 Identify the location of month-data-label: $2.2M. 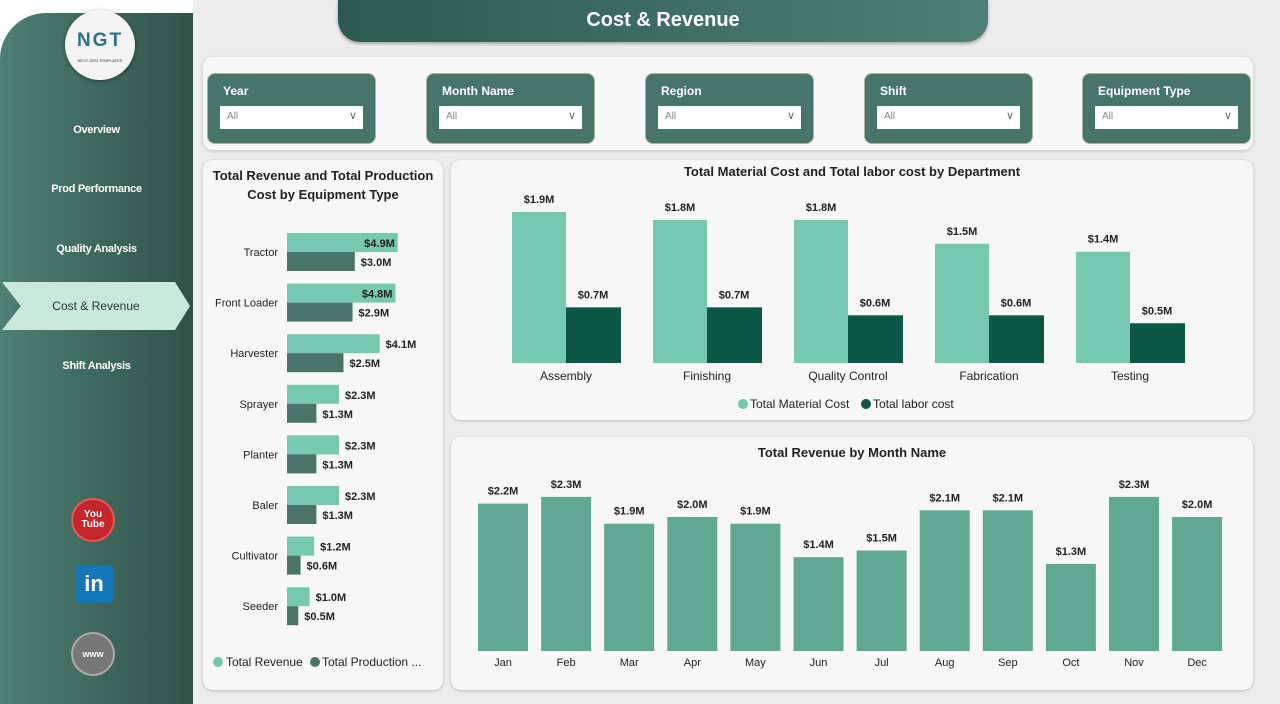
(503, 492).